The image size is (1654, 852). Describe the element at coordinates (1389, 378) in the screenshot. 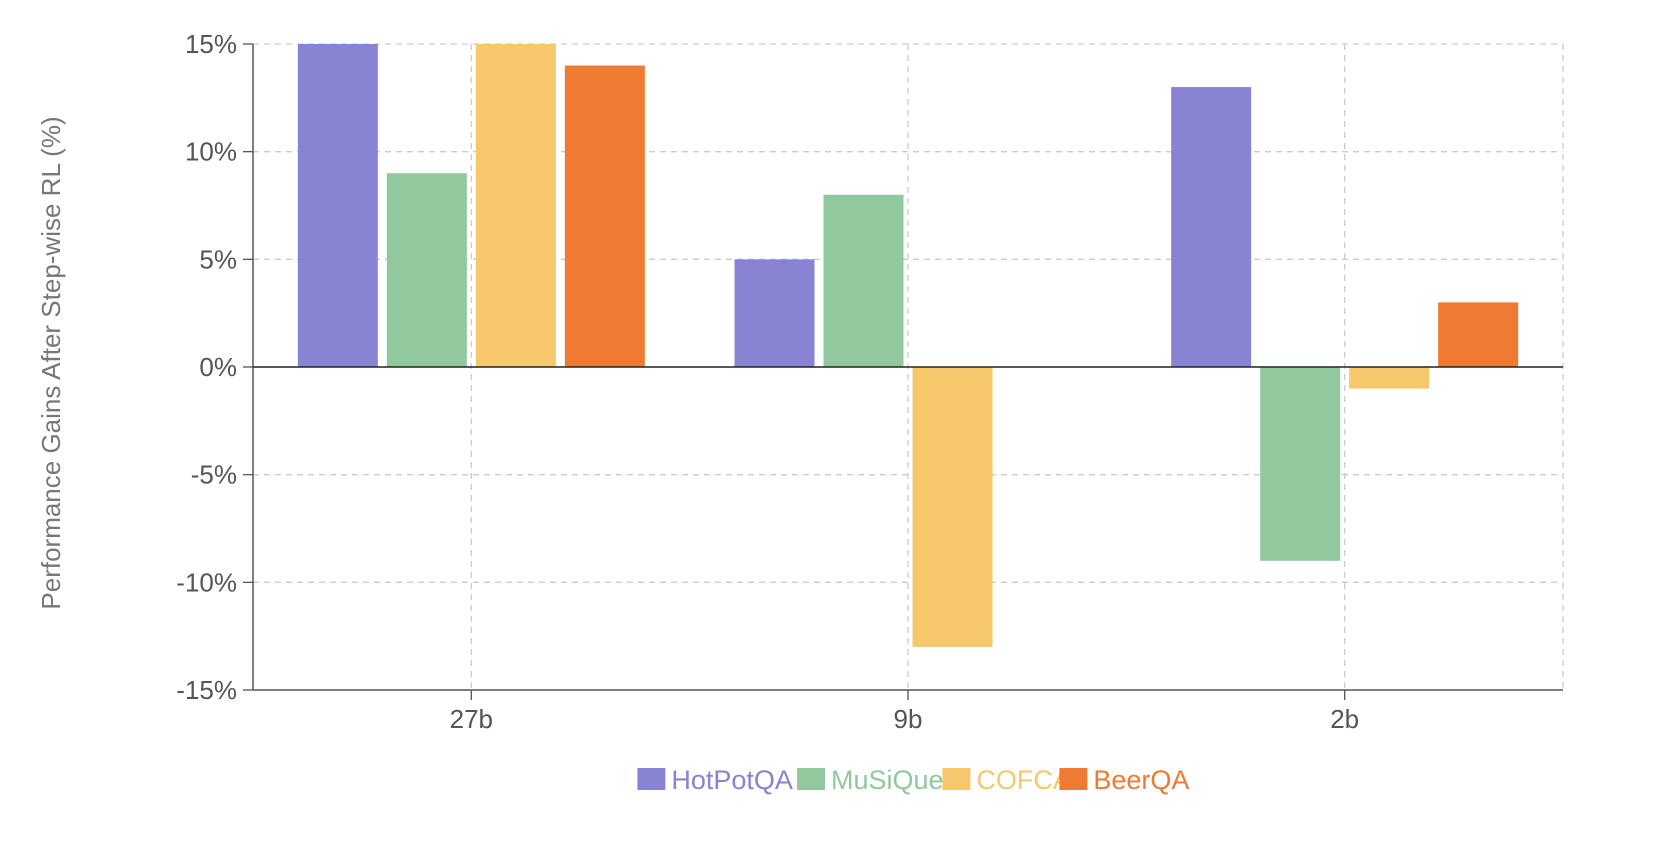

I see `bar-cofca-2b` at that location.